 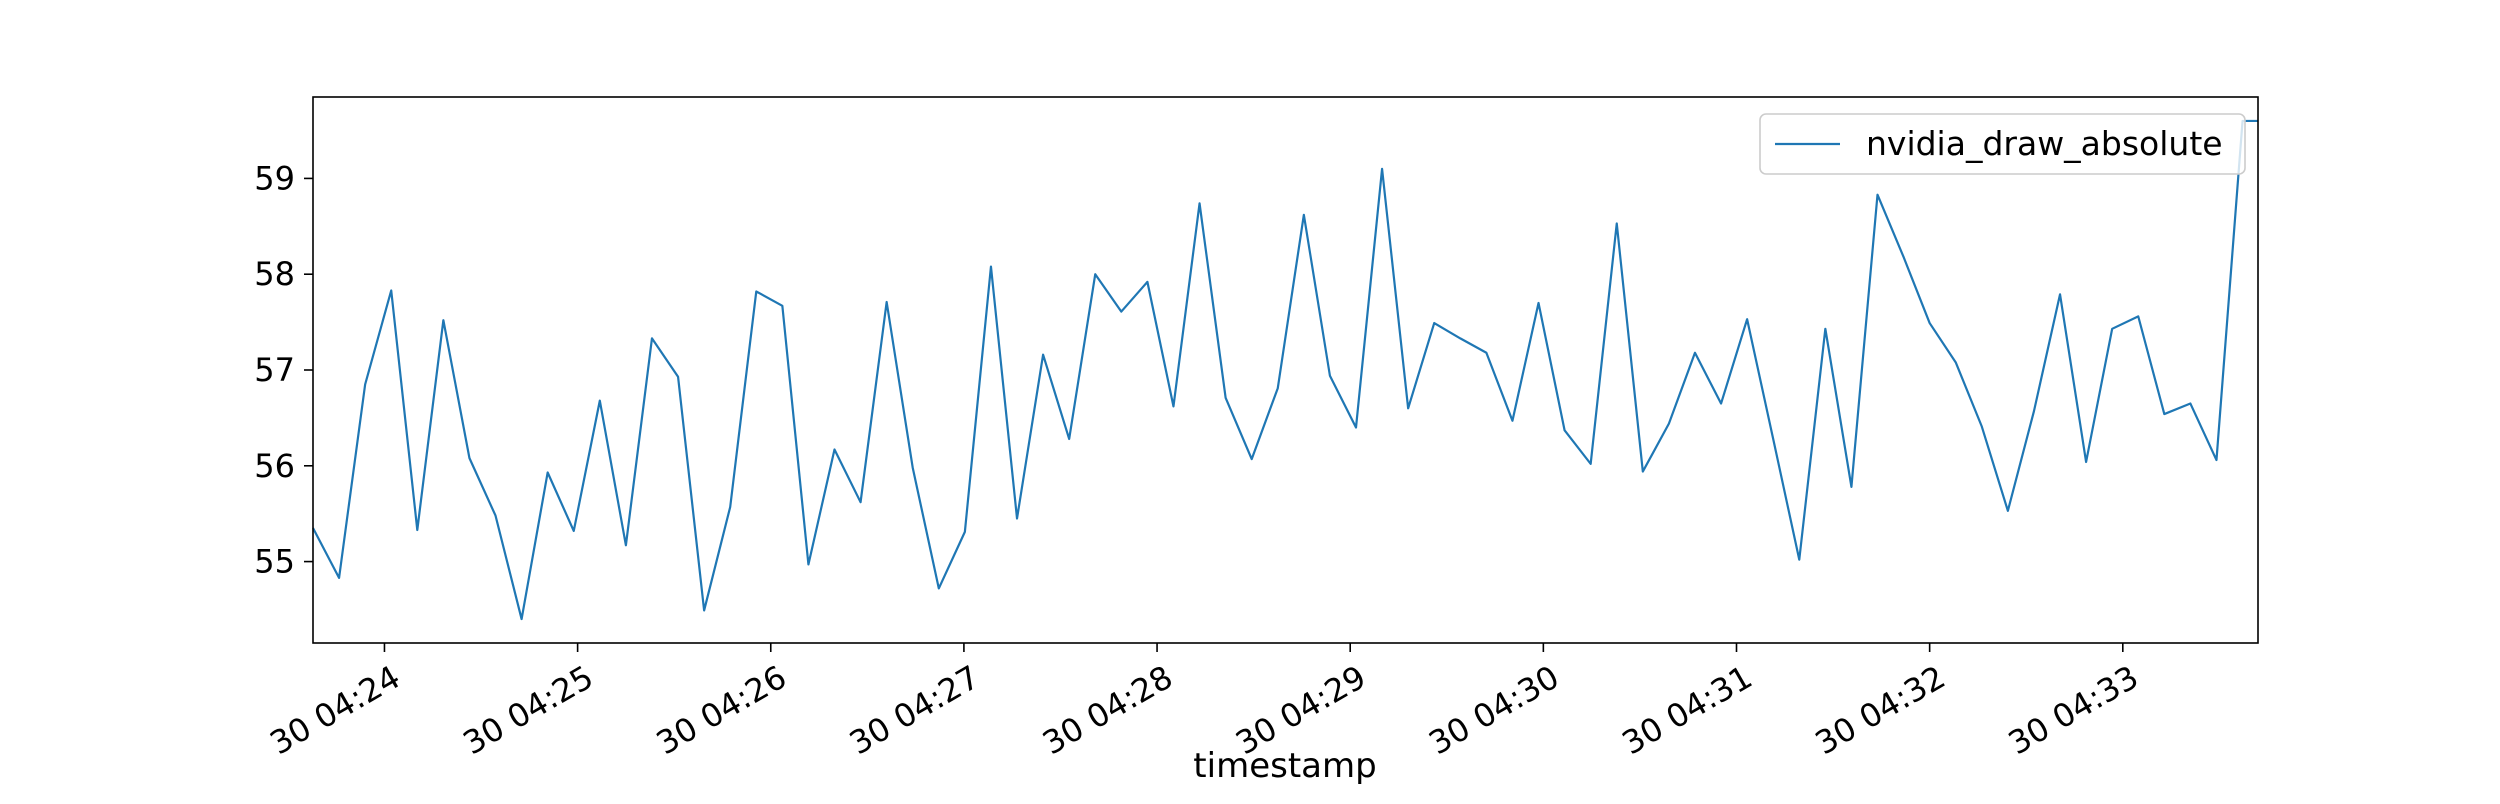 I want to click on legend: nvidia_draw_absolute, so click(x=2002, y=144).